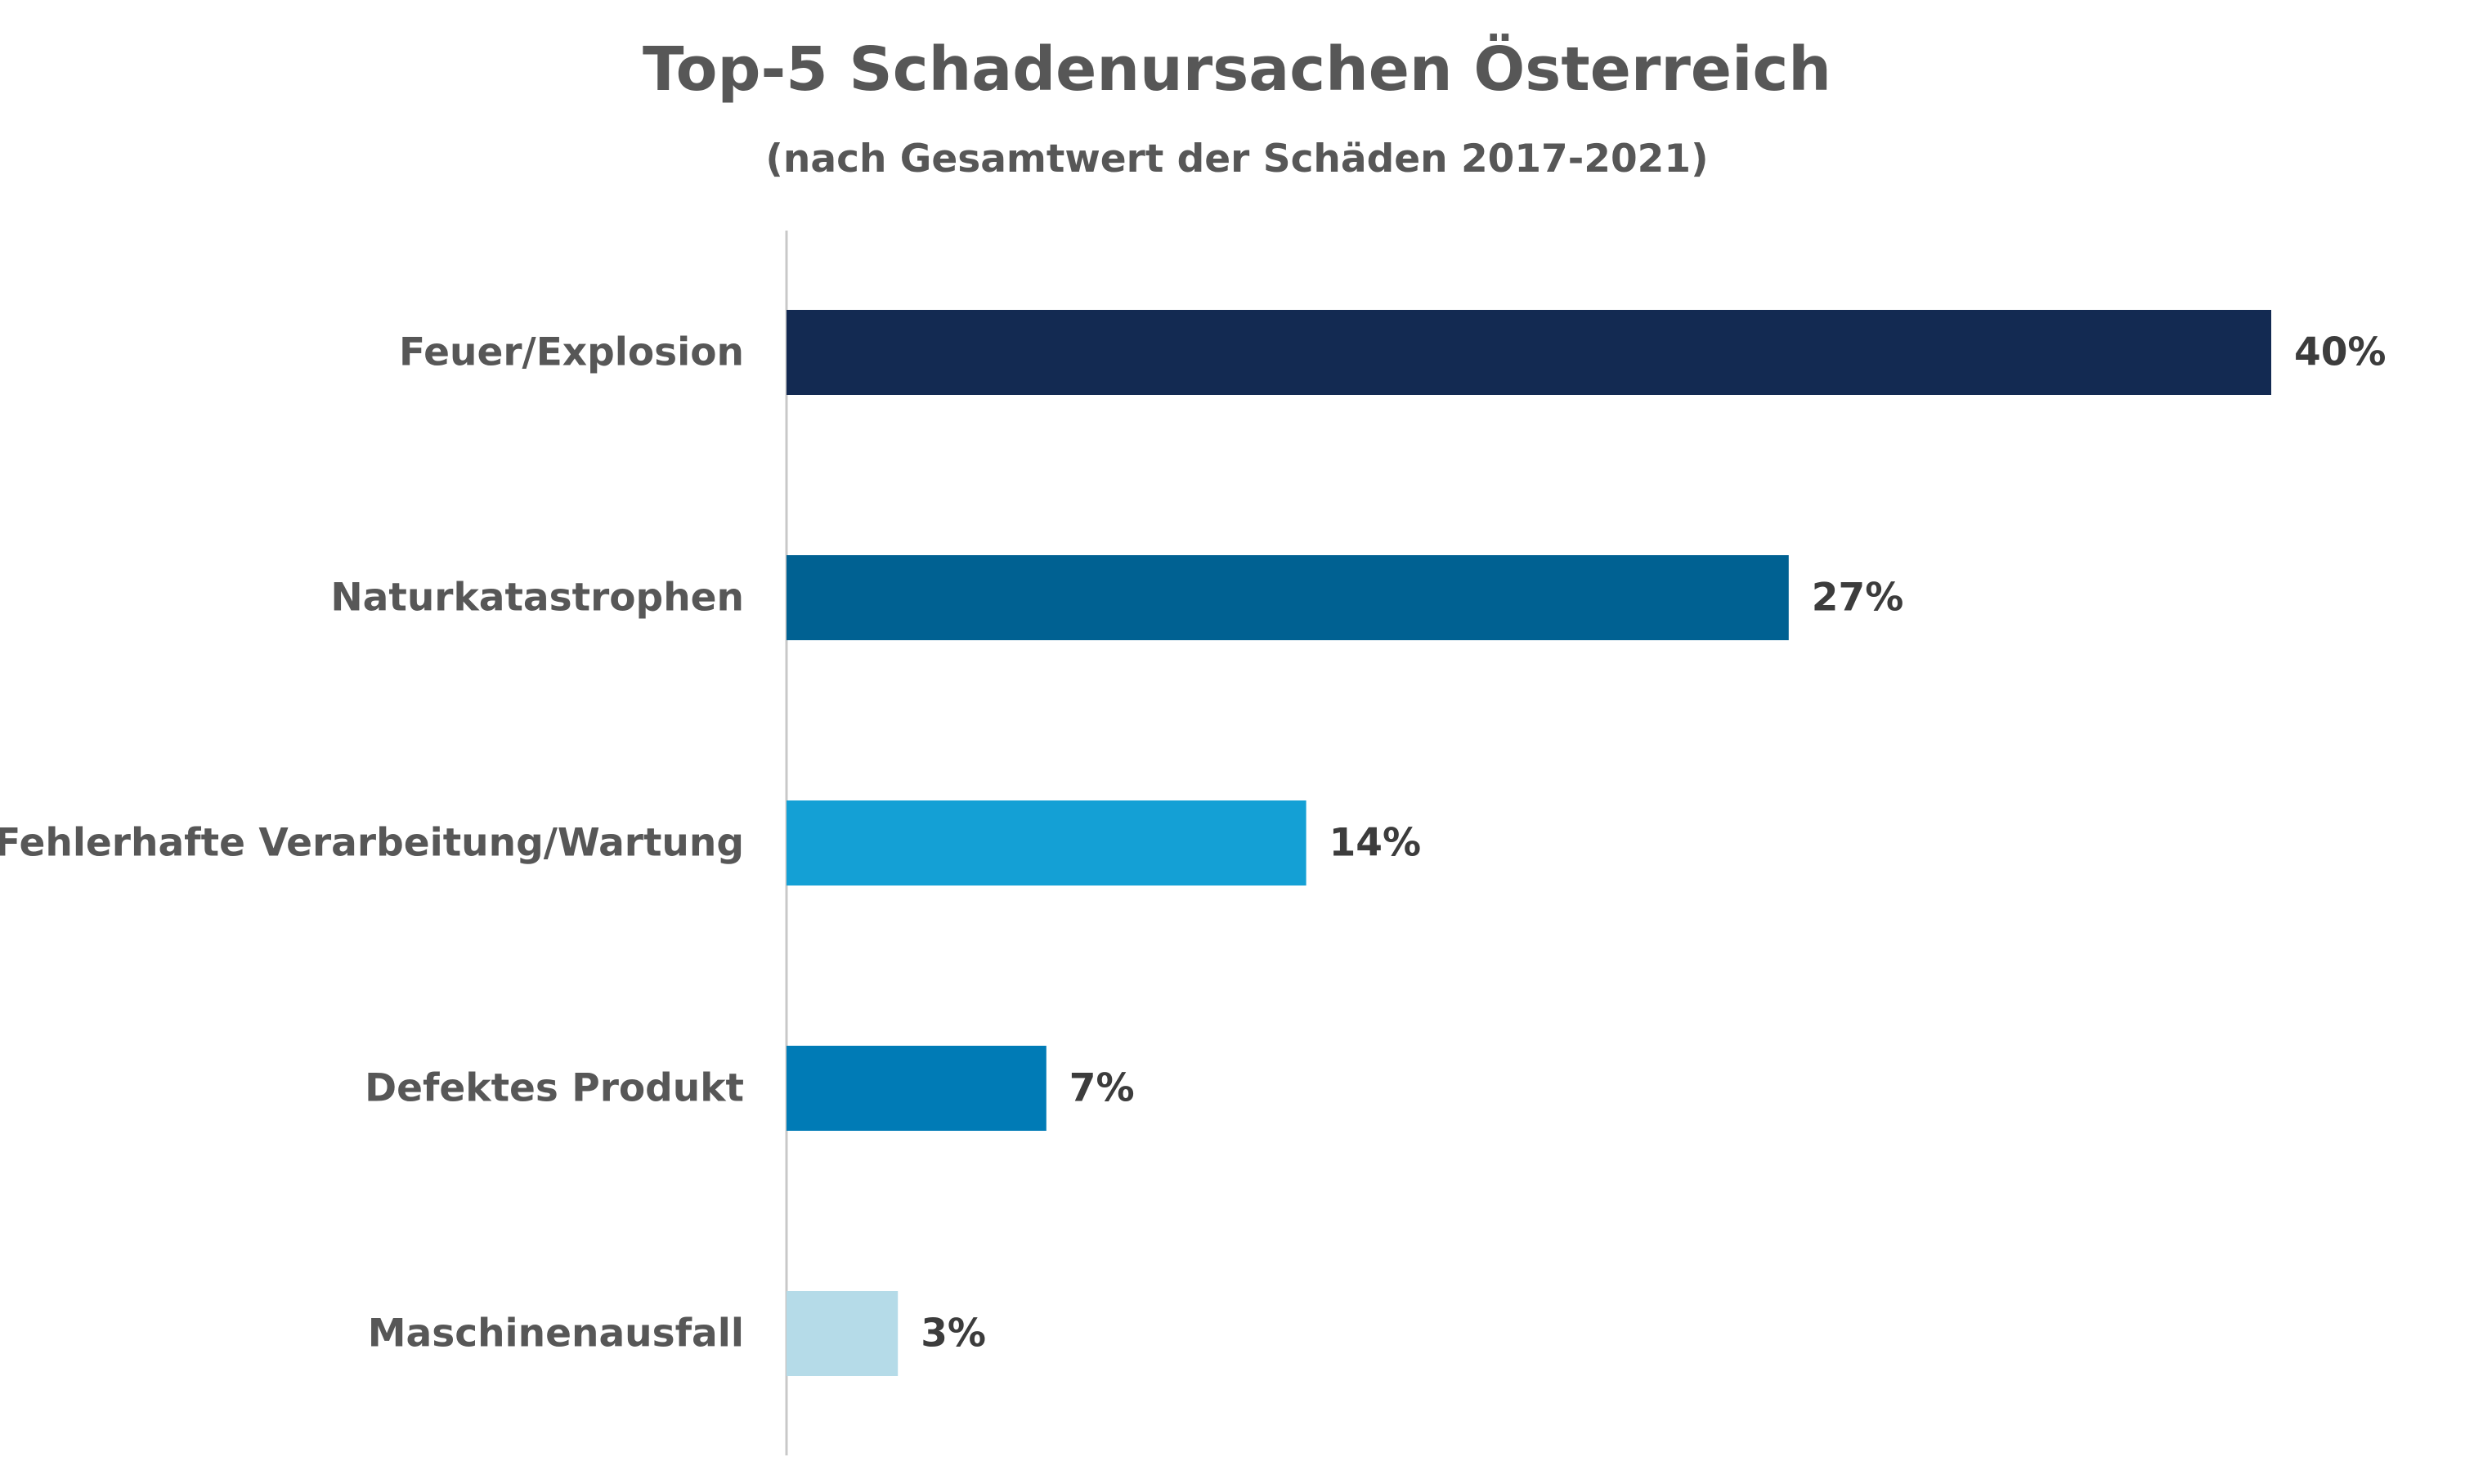  What do you see at coordinates (1858, 598) in the screenshot?
I see `value-label-2: 27%` at bounding box center [1858, 598].